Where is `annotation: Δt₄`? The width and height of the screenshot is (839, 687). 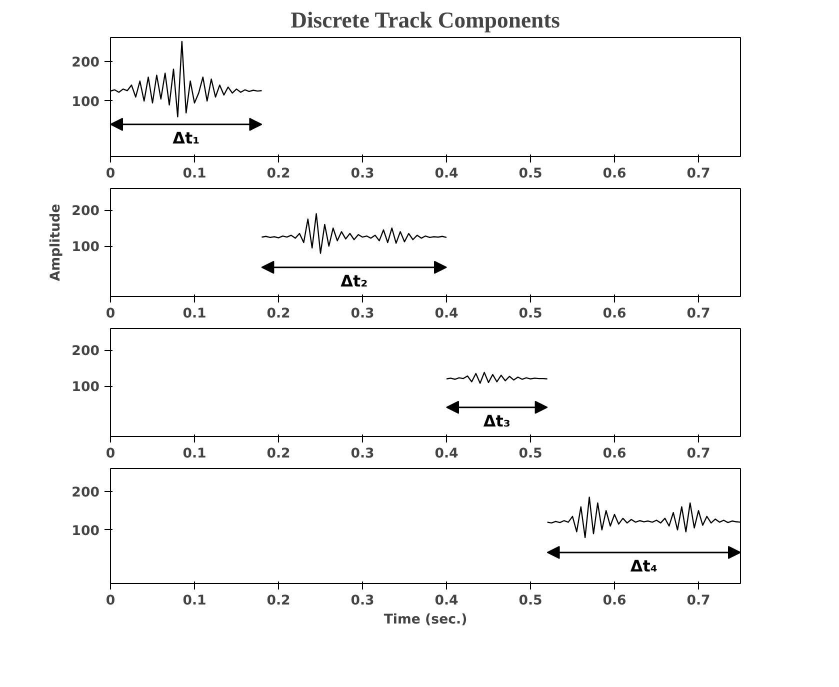
annotation: Δt₄ is located at coordinates (644, 566).